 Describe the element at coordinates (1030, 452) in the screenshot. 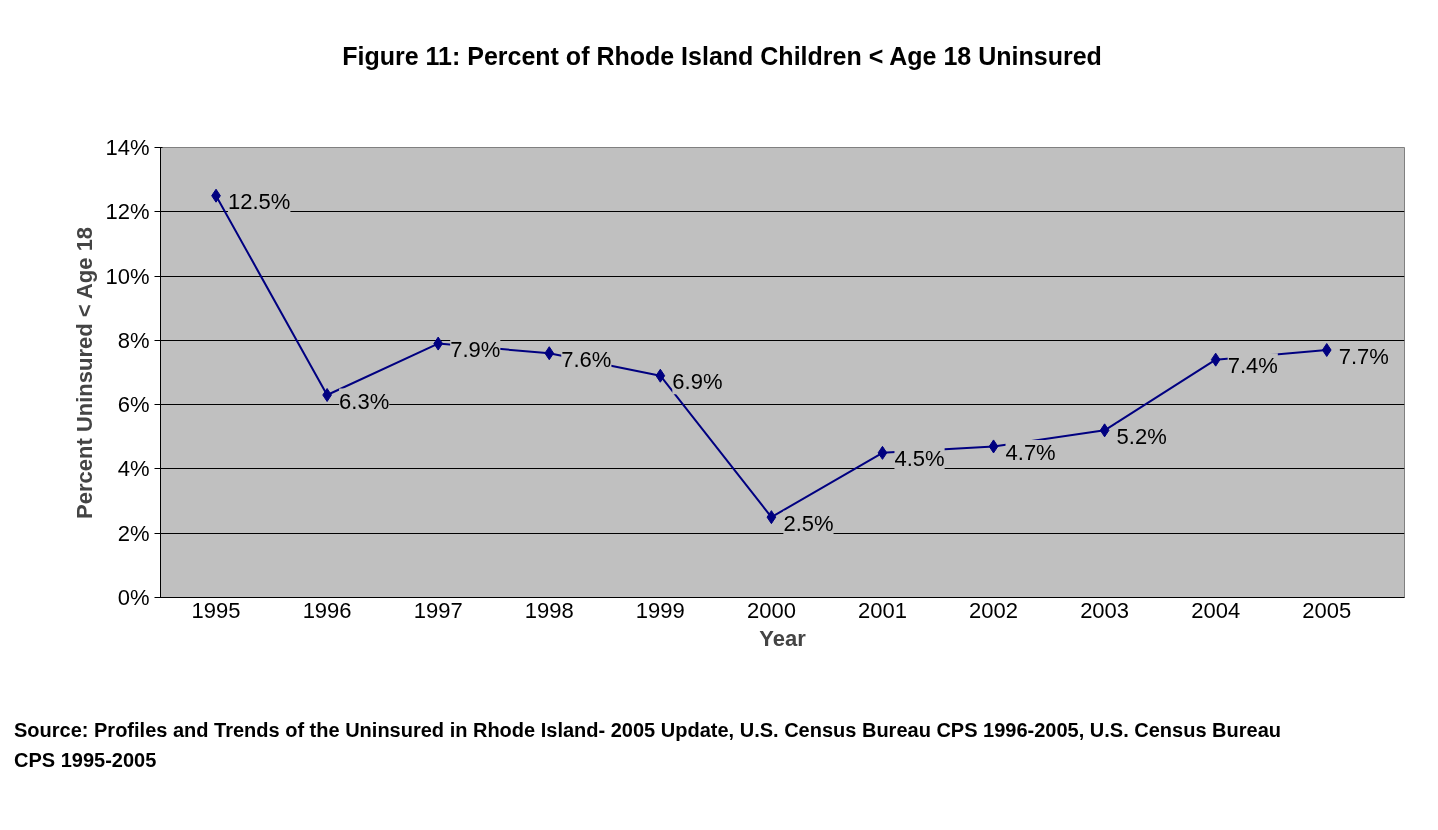

I see `data-label: 4.7%` at that location.